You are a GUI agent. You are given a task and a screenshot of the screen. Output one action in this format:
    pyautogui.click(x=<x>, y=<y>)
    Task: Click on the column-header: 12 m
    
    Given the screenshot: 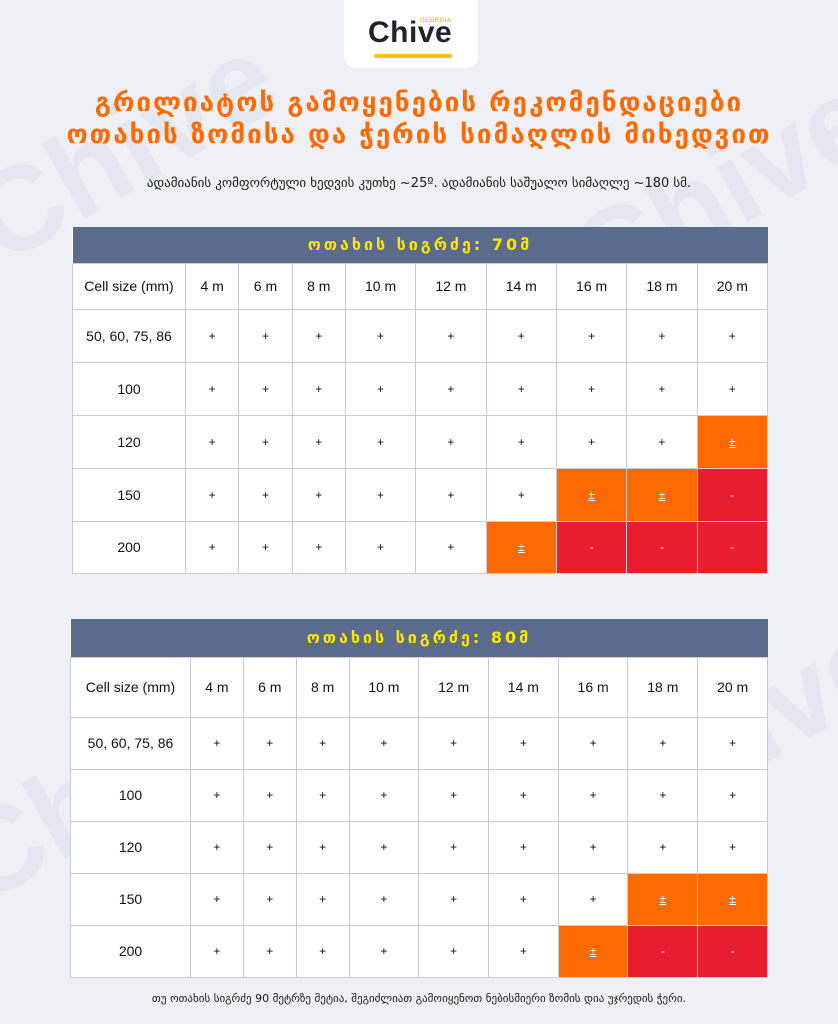 What is the action you would take?
    pyautogui.click(x=451, y=286)
    